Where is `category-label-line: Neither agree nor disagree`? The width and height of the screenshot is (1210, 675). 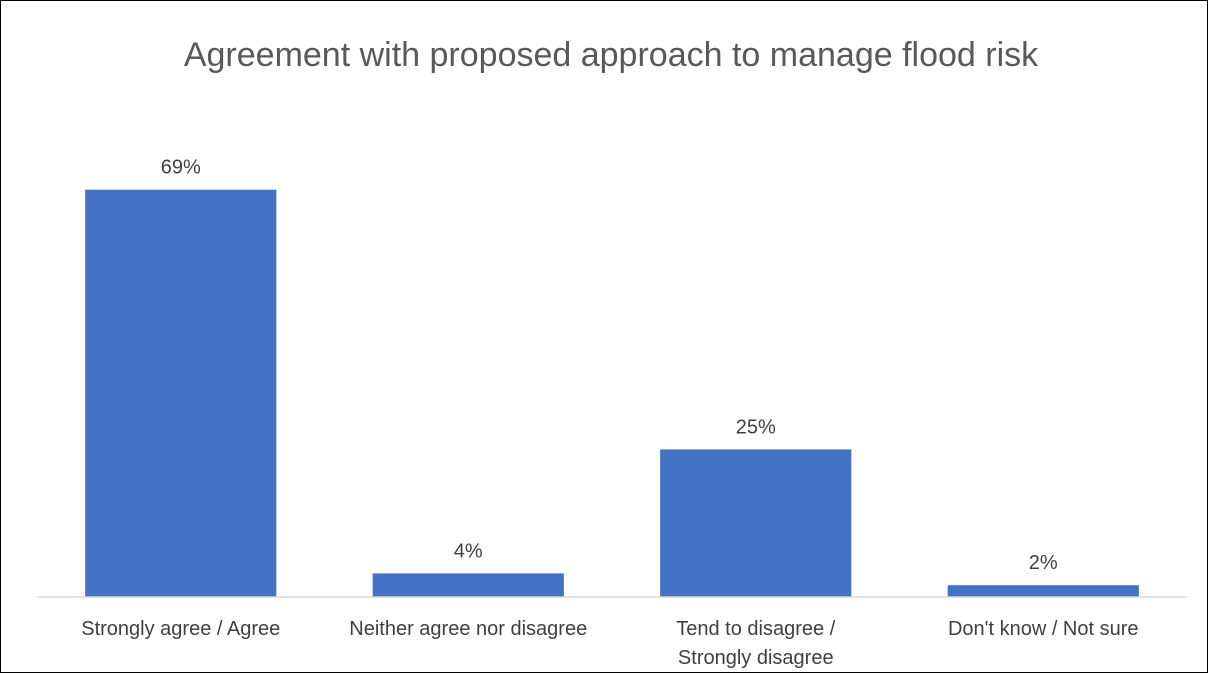 category-label-line: Neither agree nor disagree is located at coordinates (468, 629).